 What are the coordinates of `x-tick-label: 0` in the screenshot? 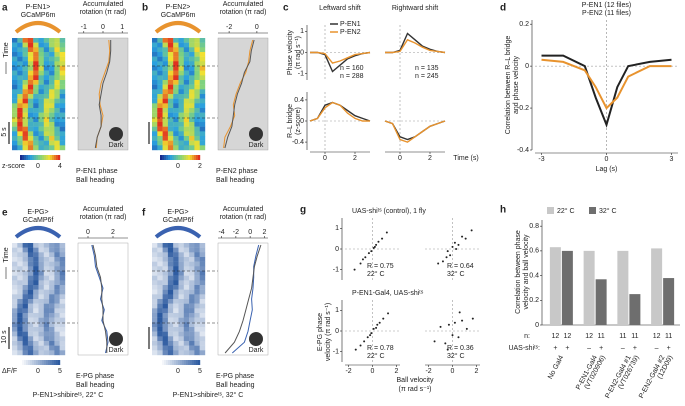 It's located at (88, 232).